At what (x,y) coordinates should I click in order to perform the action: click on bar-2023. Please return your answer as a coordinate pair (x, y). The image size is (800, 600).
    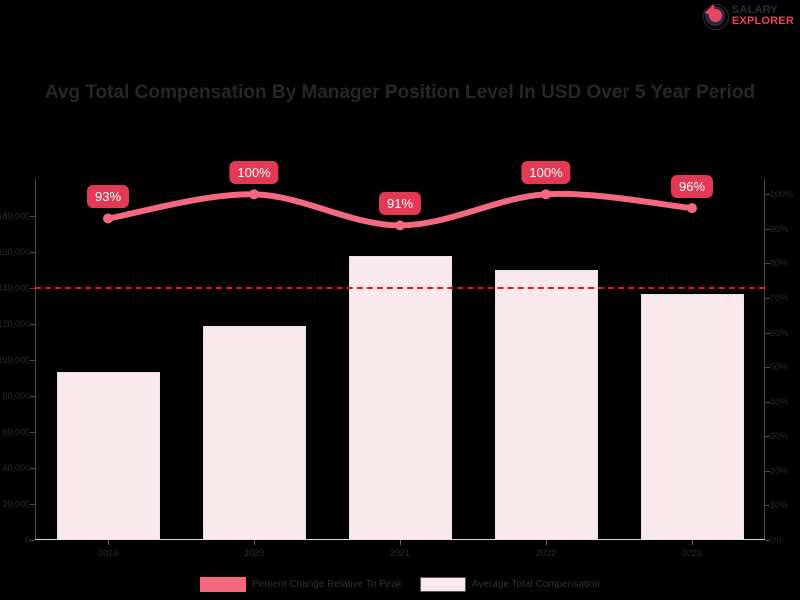
    Looking at the image, I should click on (692, 416).